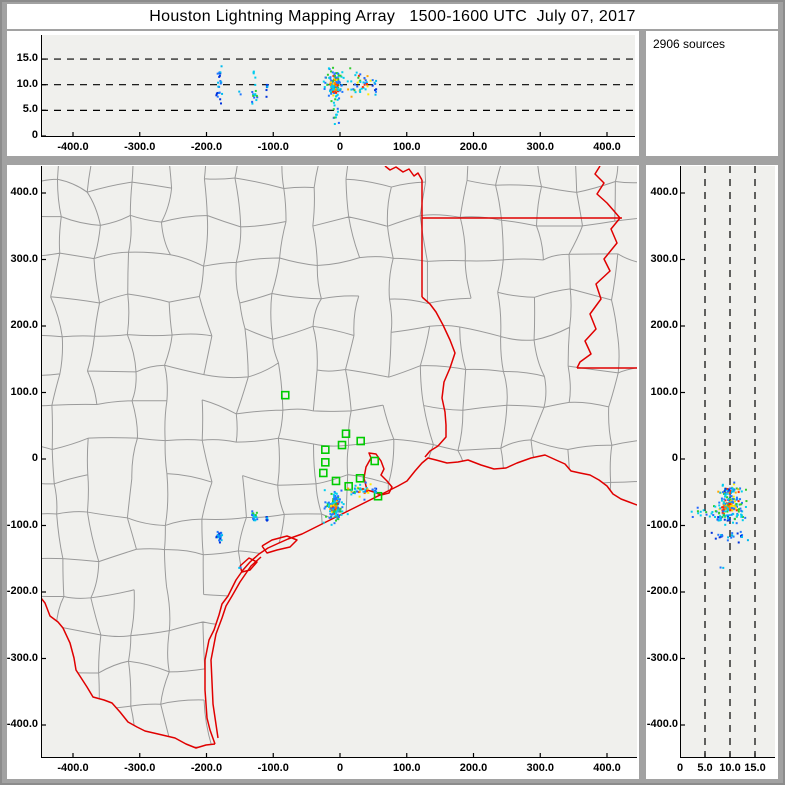 This screenshot has width=785, height=785. Describe the element at coordinates (22, 657) in the screenshot. I see `map-ns-tick--300.0: -300.0` at that location.